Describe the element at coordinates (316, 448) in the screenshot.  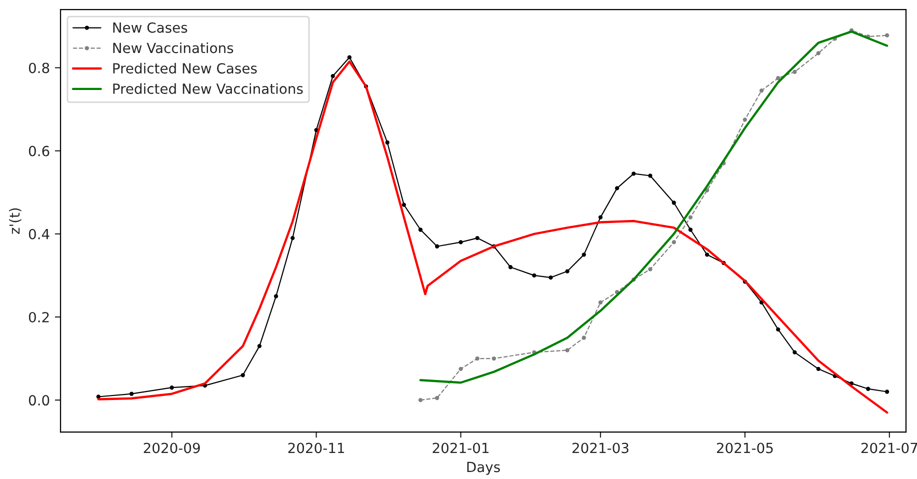
I see `x-tick-label: 2020-11` at that location.